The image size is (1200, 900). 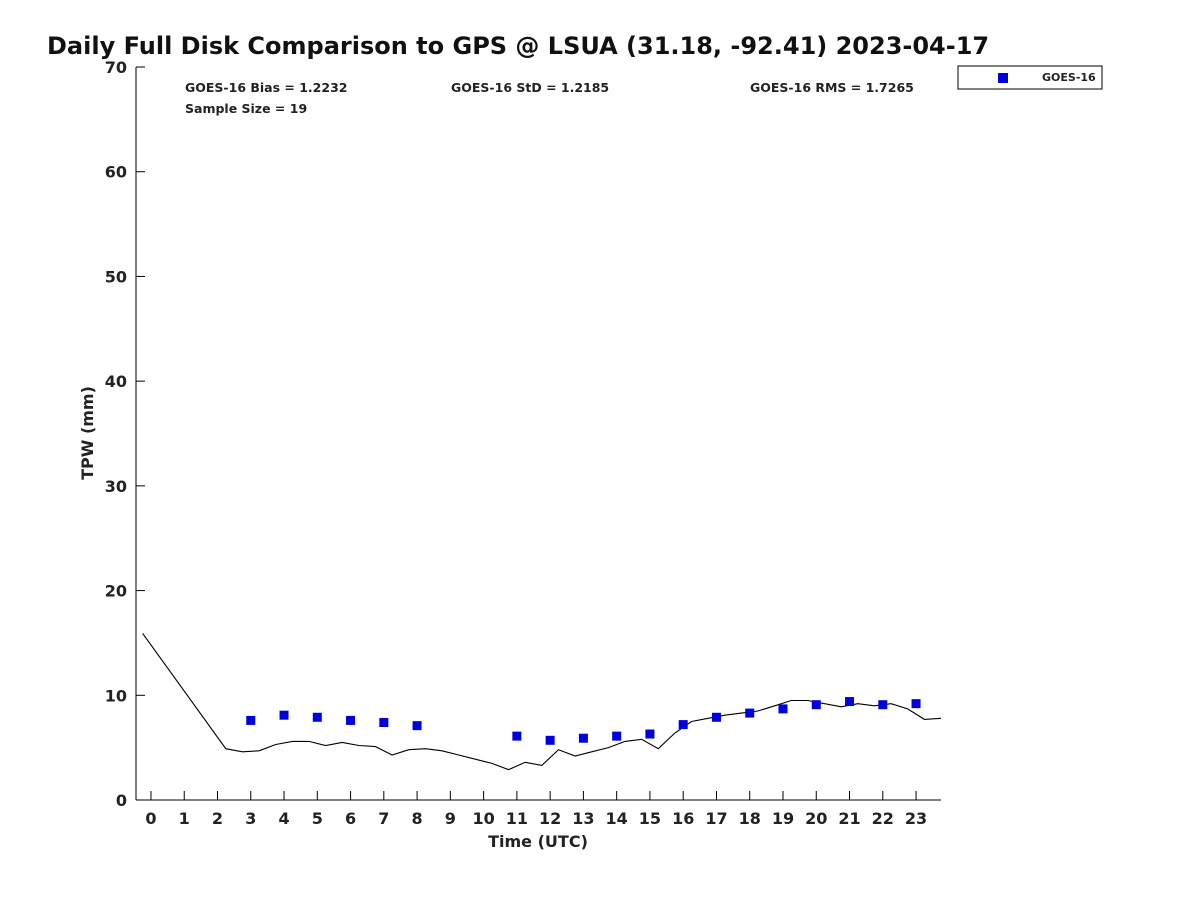 I want to click on y-tick-label: 60, so click(x=116, y=172).